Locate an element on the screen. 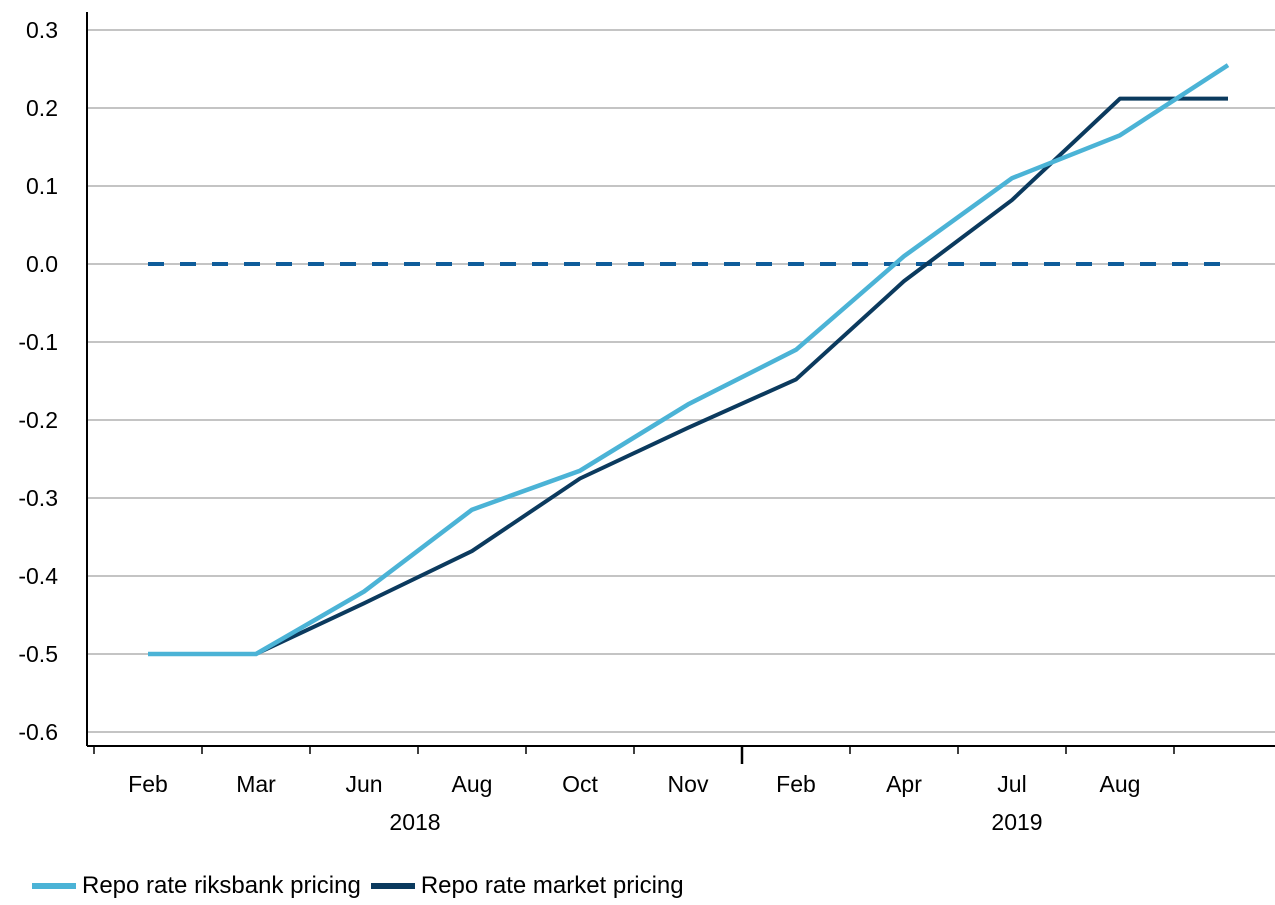 The height and width of the screenshot is (905, 1275). x-tick-label: Jun is located at coordinates (363, 784).